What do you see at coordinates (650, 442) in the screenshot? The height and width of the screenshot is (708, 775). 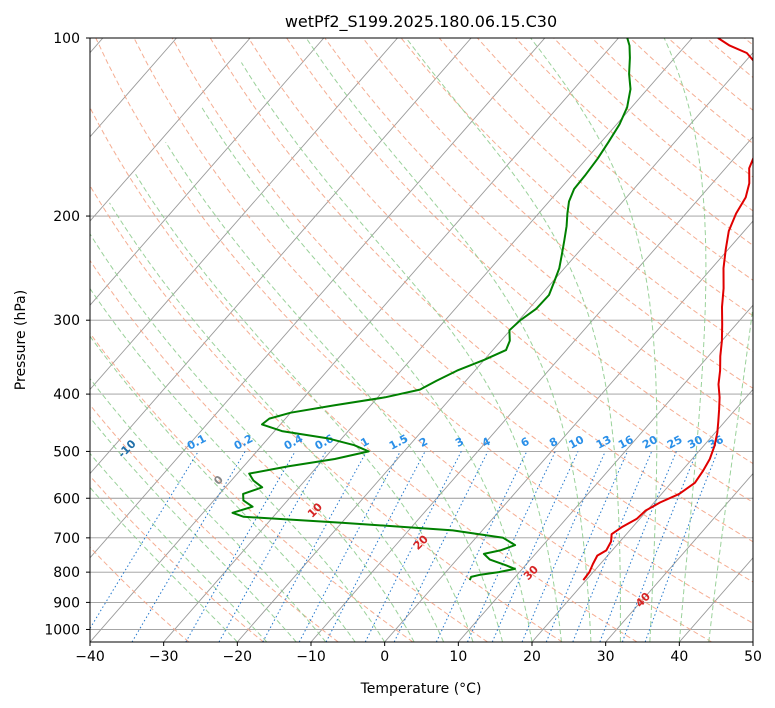 I see `mixing-ratio-label: 20` at bounding box center [650, 442].